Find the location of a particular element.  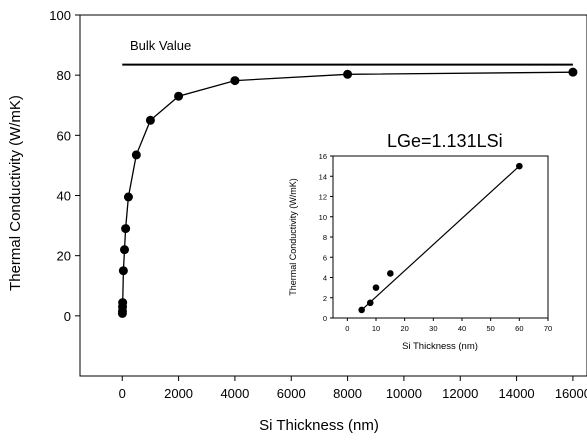

main-x-tick-label: 16000 is located at coordinates (571, 393).